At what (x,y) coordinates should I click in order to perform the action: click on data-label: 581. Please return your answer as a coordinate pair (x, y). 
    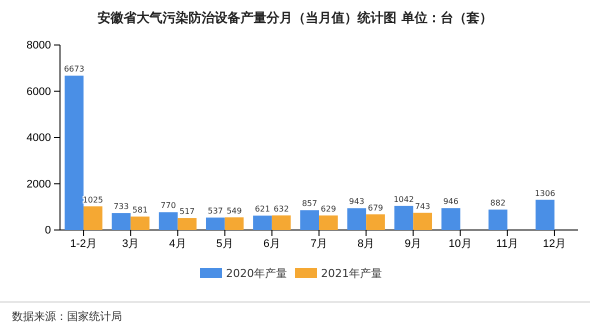
    Looking at the image, I should click on (140, 210).